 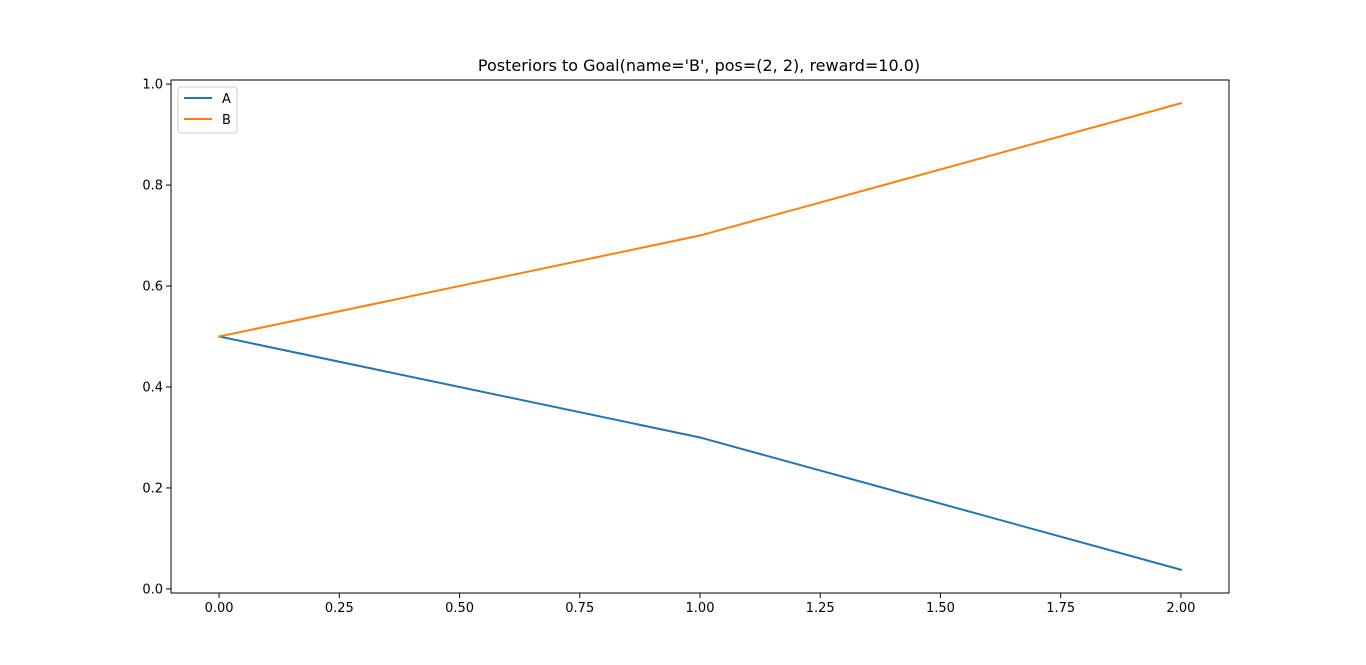 What do you see at coordinates (459, 608) in the screenshot?
I see `x-tick-label: 0.50` at bounding box center [459, 608].